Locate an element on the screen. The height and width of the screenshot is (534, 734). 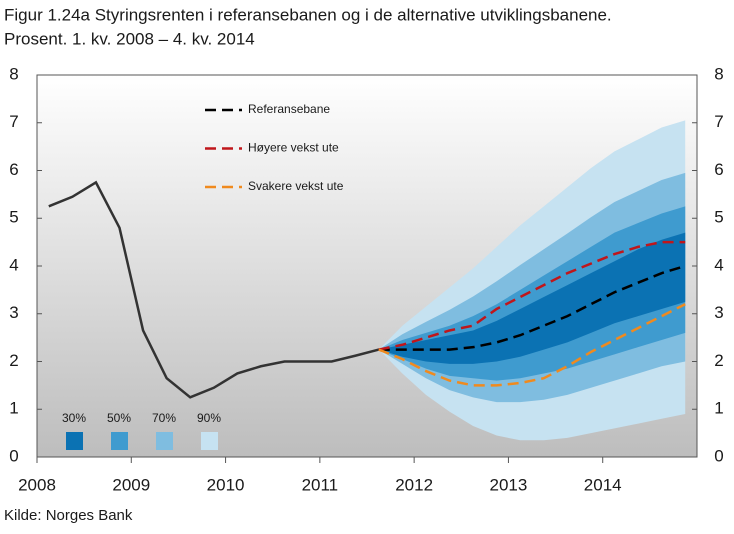
x-tick-label: 2008 is located at coordinates (37, 484).